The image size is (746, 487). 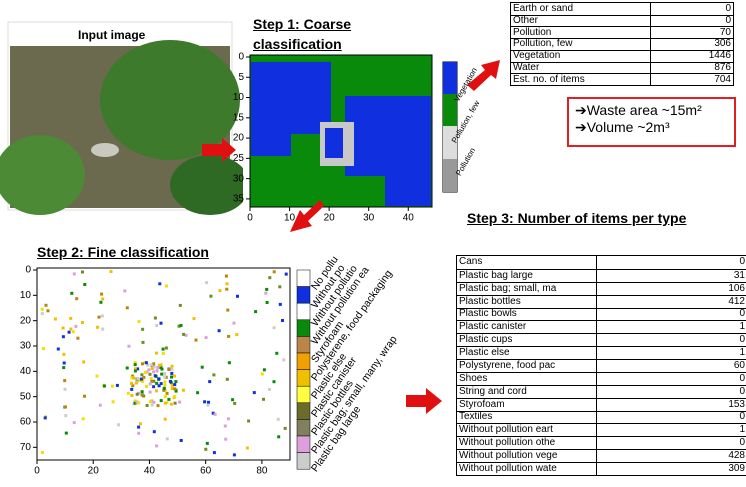 What do you see at coordinates (622, 67) in the screenshot?
I see `table-row: Water 876` at bounding box center [622, 67].